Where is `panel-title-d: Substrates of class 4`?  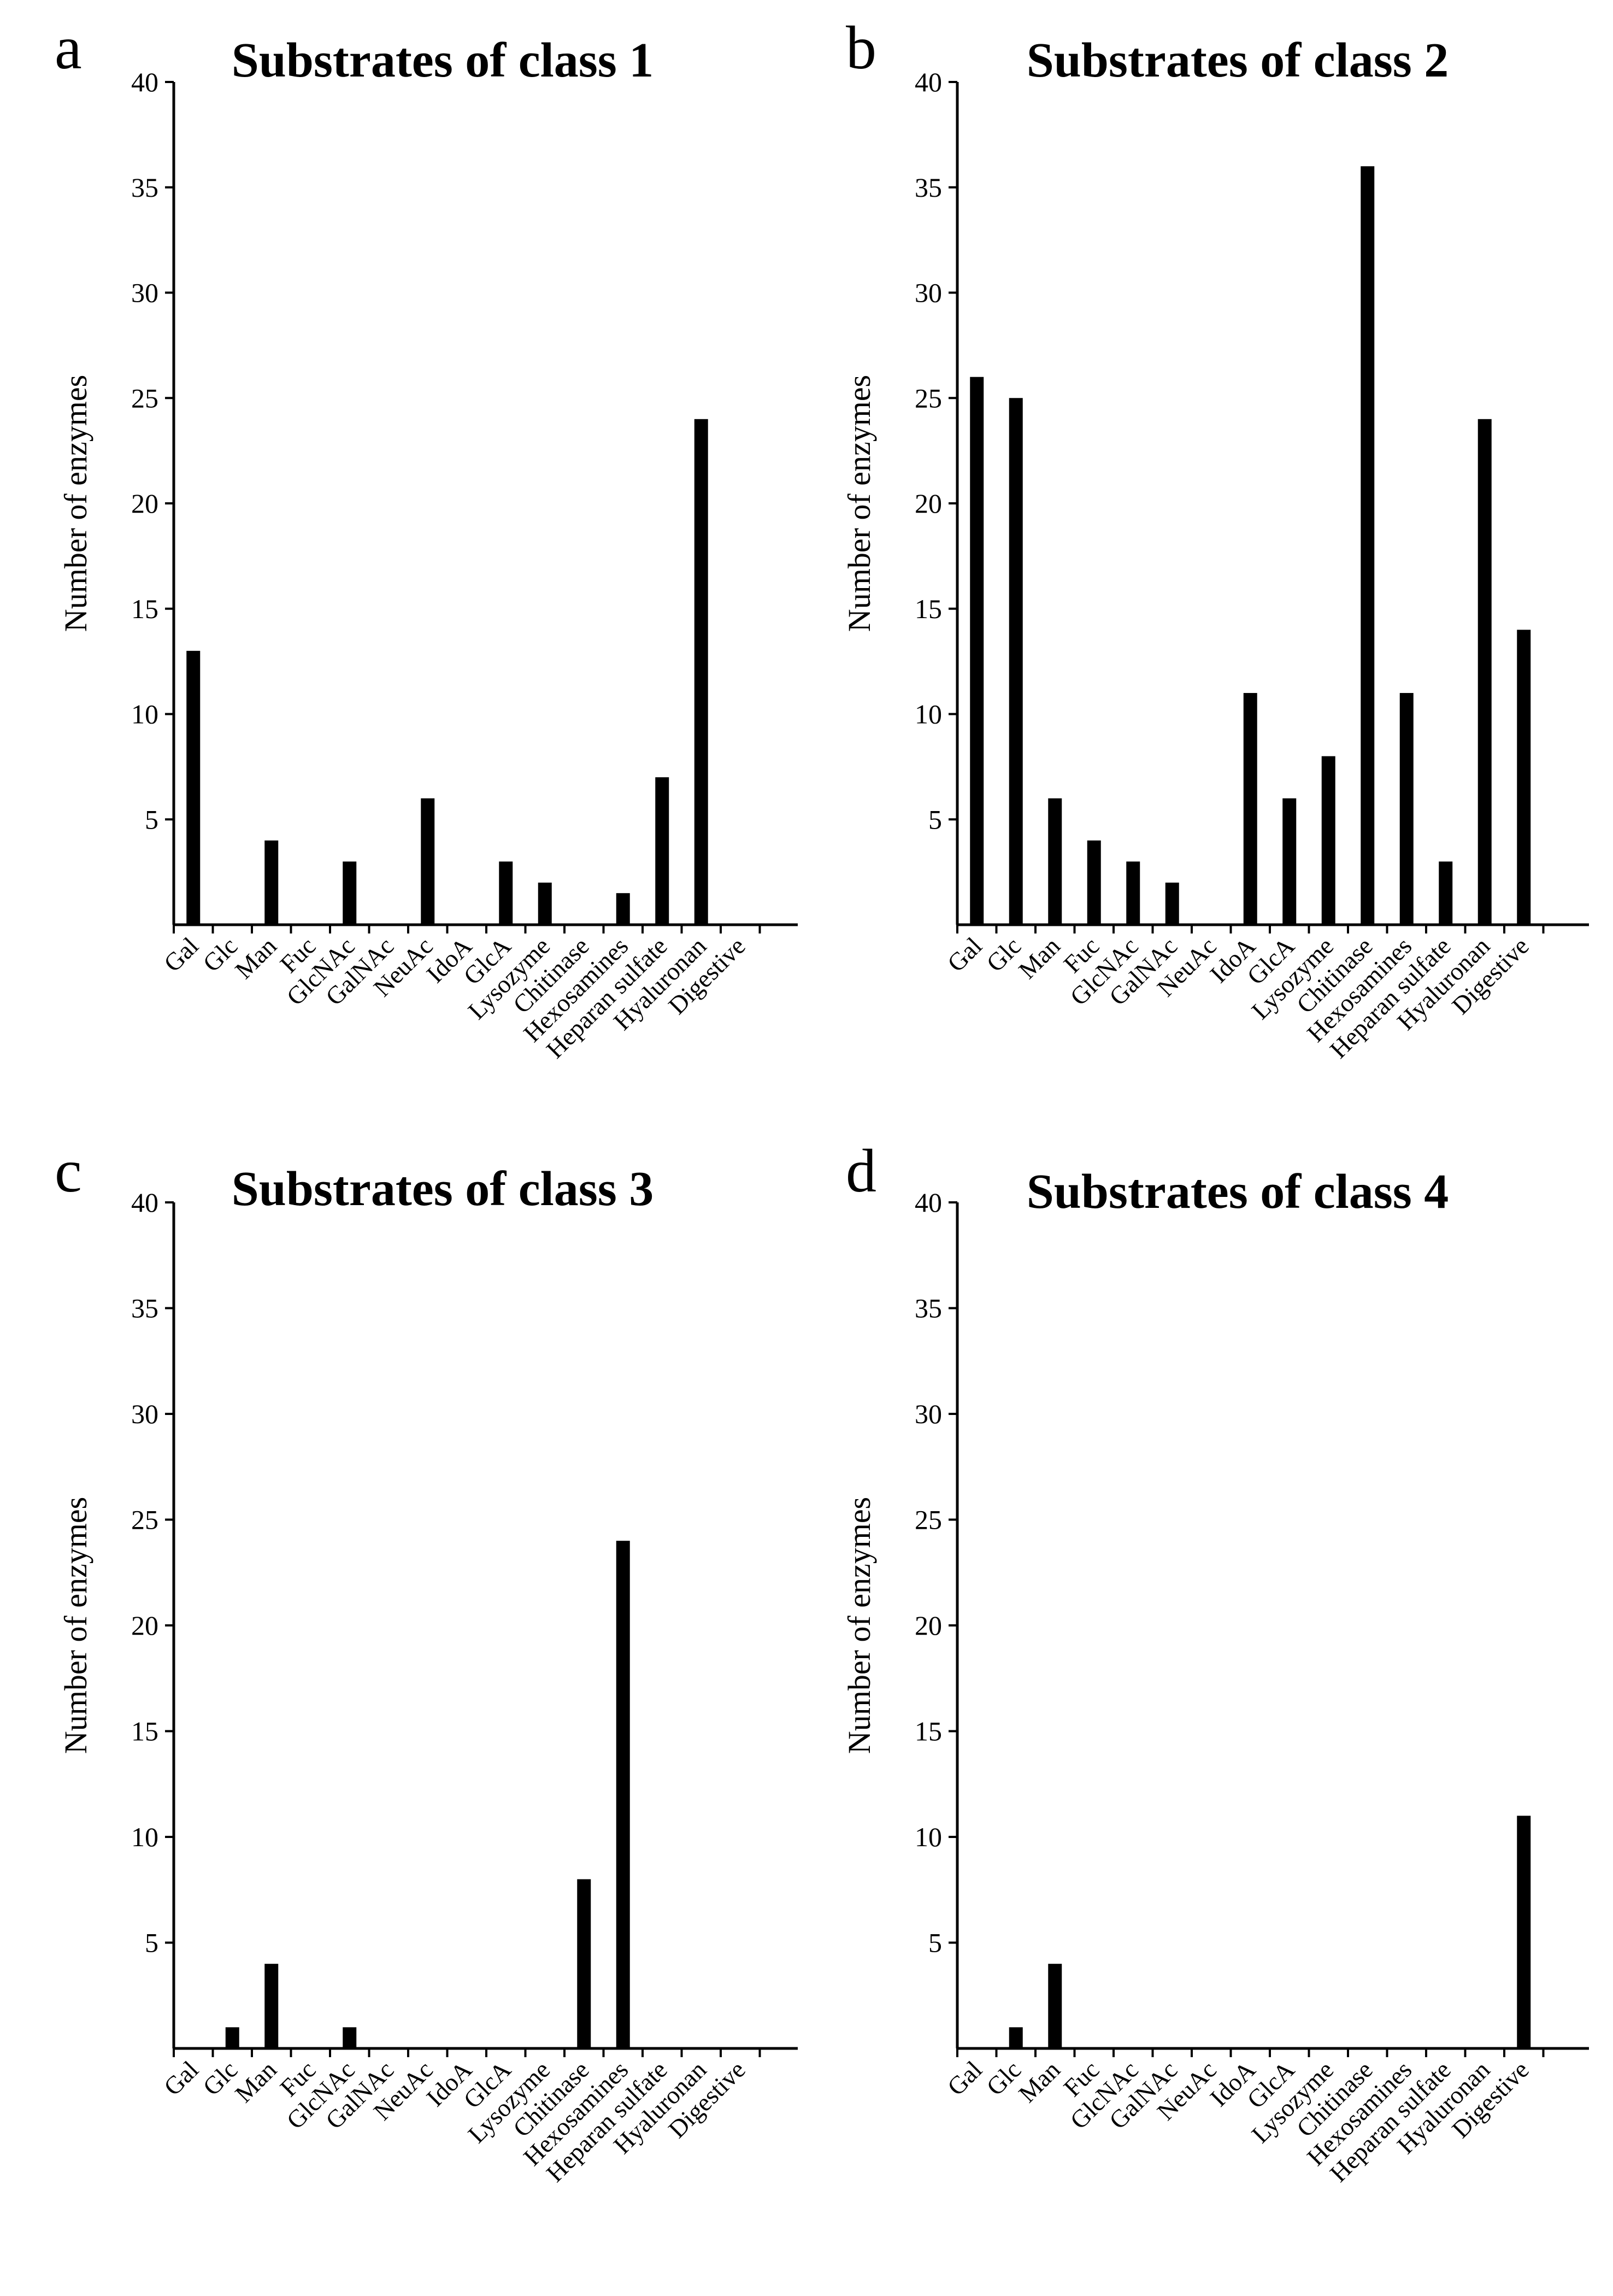 panel-title-d: Substrates of class 4 is located at coordinates (1238, 1192).